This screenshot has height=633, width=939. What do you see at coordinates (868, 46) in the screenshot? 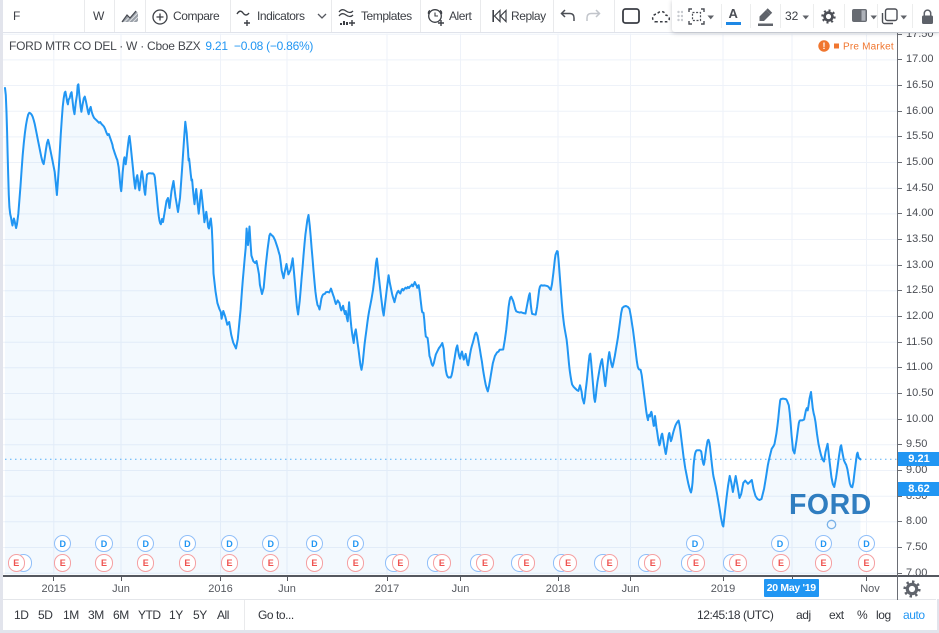
I see `svg-text: Pre Market` at bounding box center [868, 46].